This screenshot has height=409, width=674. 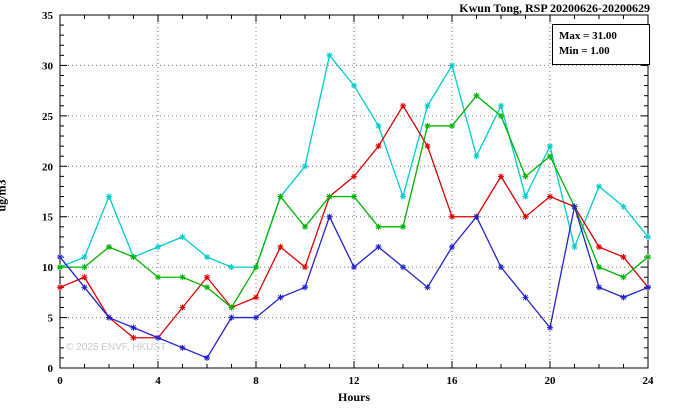 What do you see at coordinates (48, 16) in the screenshot?
I see `svg-text: 35` at bounding box center [48, 16].